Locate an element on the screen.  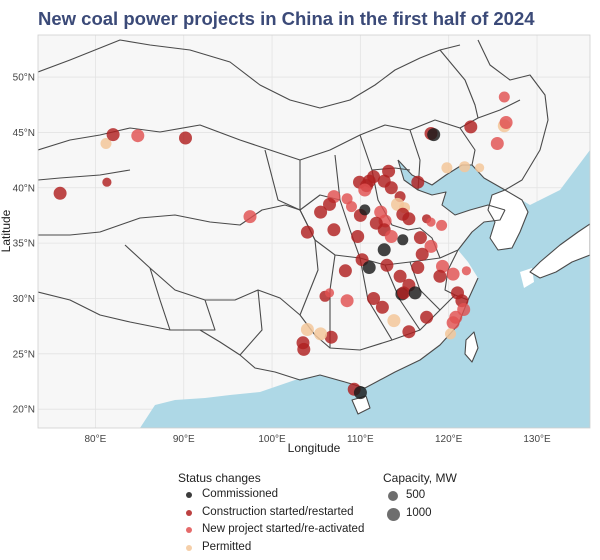
x-tick-label: 90°E is located at coordinates (184, 439).